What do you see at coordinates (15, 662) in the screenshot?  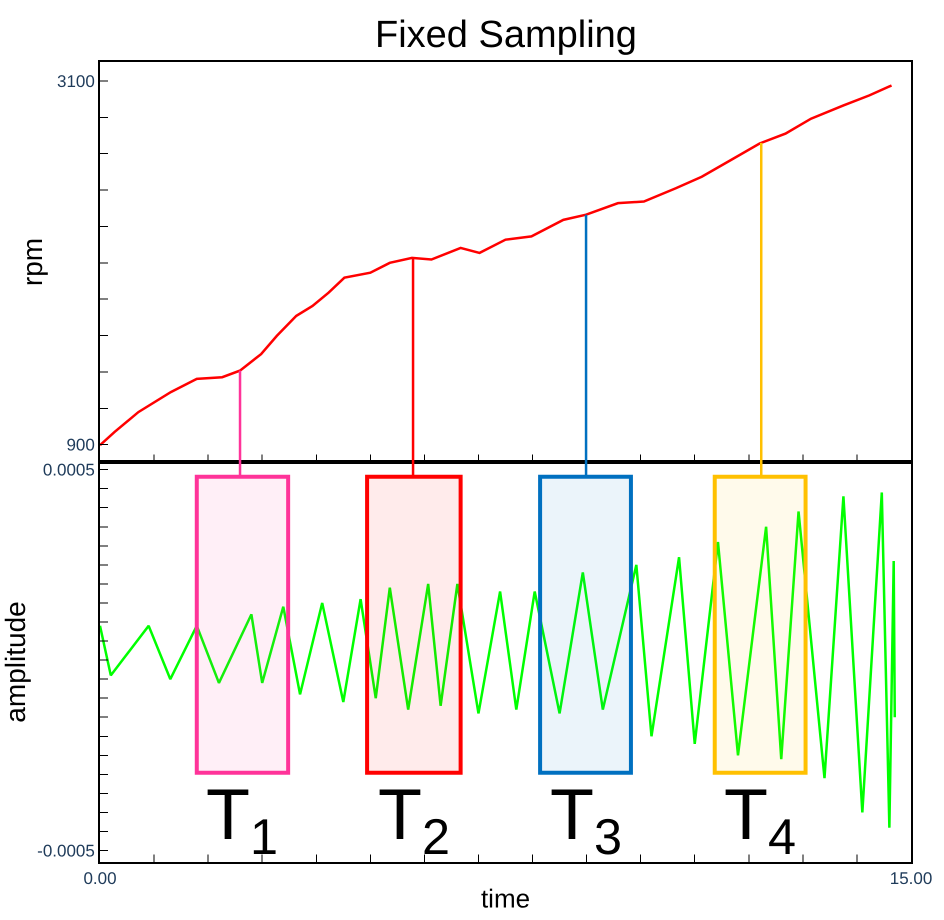 I see `y-axis-title: amplitude` at bounding box center [15, 662].